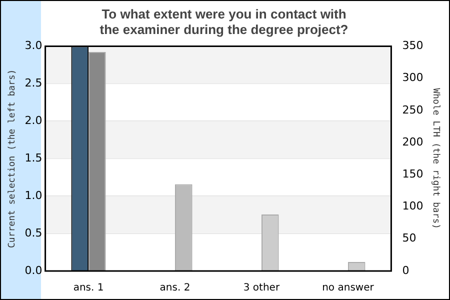 The image size is (450, 300). Describe the element at coordinates (409, 238) in the screenshot. I see `y2-tick-label: 50` at that location.